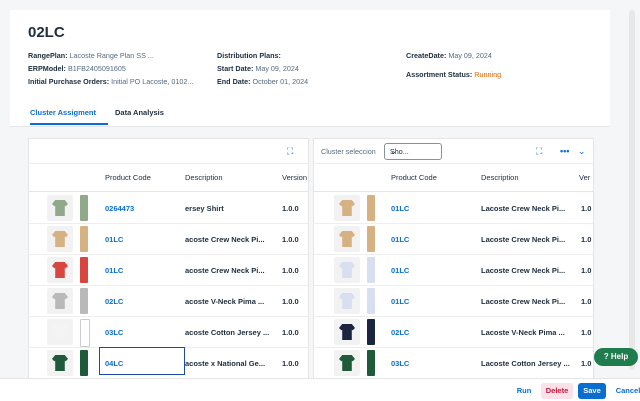  What do you see at coordinates (449, 55) in the screenshot?
I see `create-date-field: CreateDate: May 09, 2024` at bounding box center [449, 55].